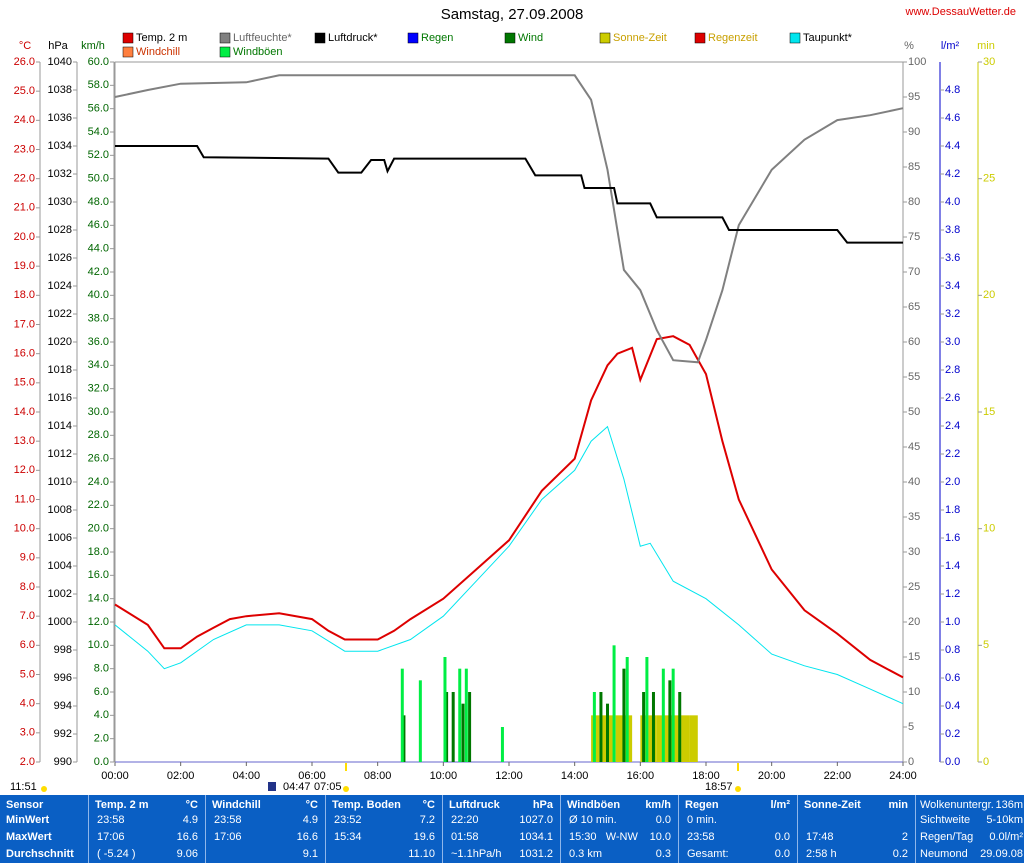 This screenshot has height=863, width=1024. What do you see at coordinates (898, 805) in the screenshot?
I see `column-unit: min` at bounding box center [898, 805].